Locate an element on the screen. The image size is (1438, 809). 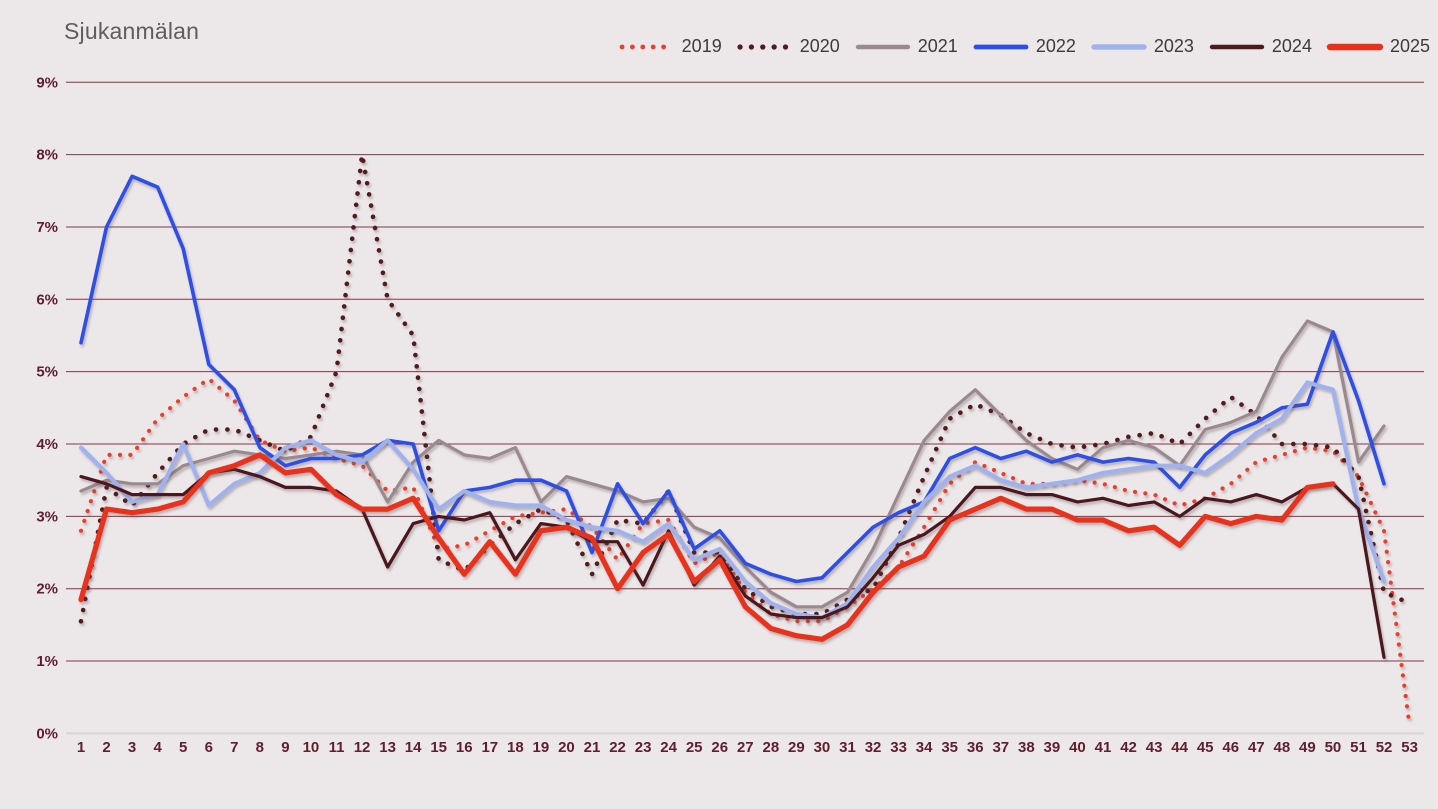
x-axis-tick-label: 15 is located at coordinates (438, 747).